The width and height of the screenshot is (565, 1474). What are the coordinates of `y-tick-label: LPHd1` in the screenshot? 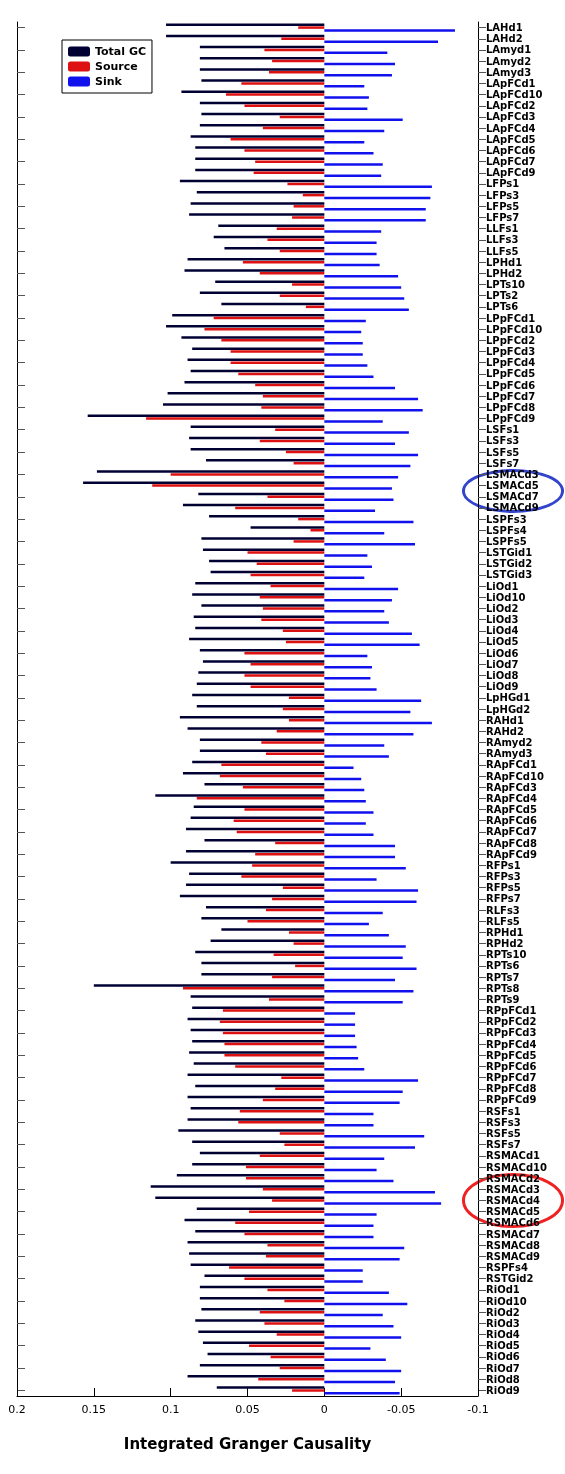 It's located at (504, 262).